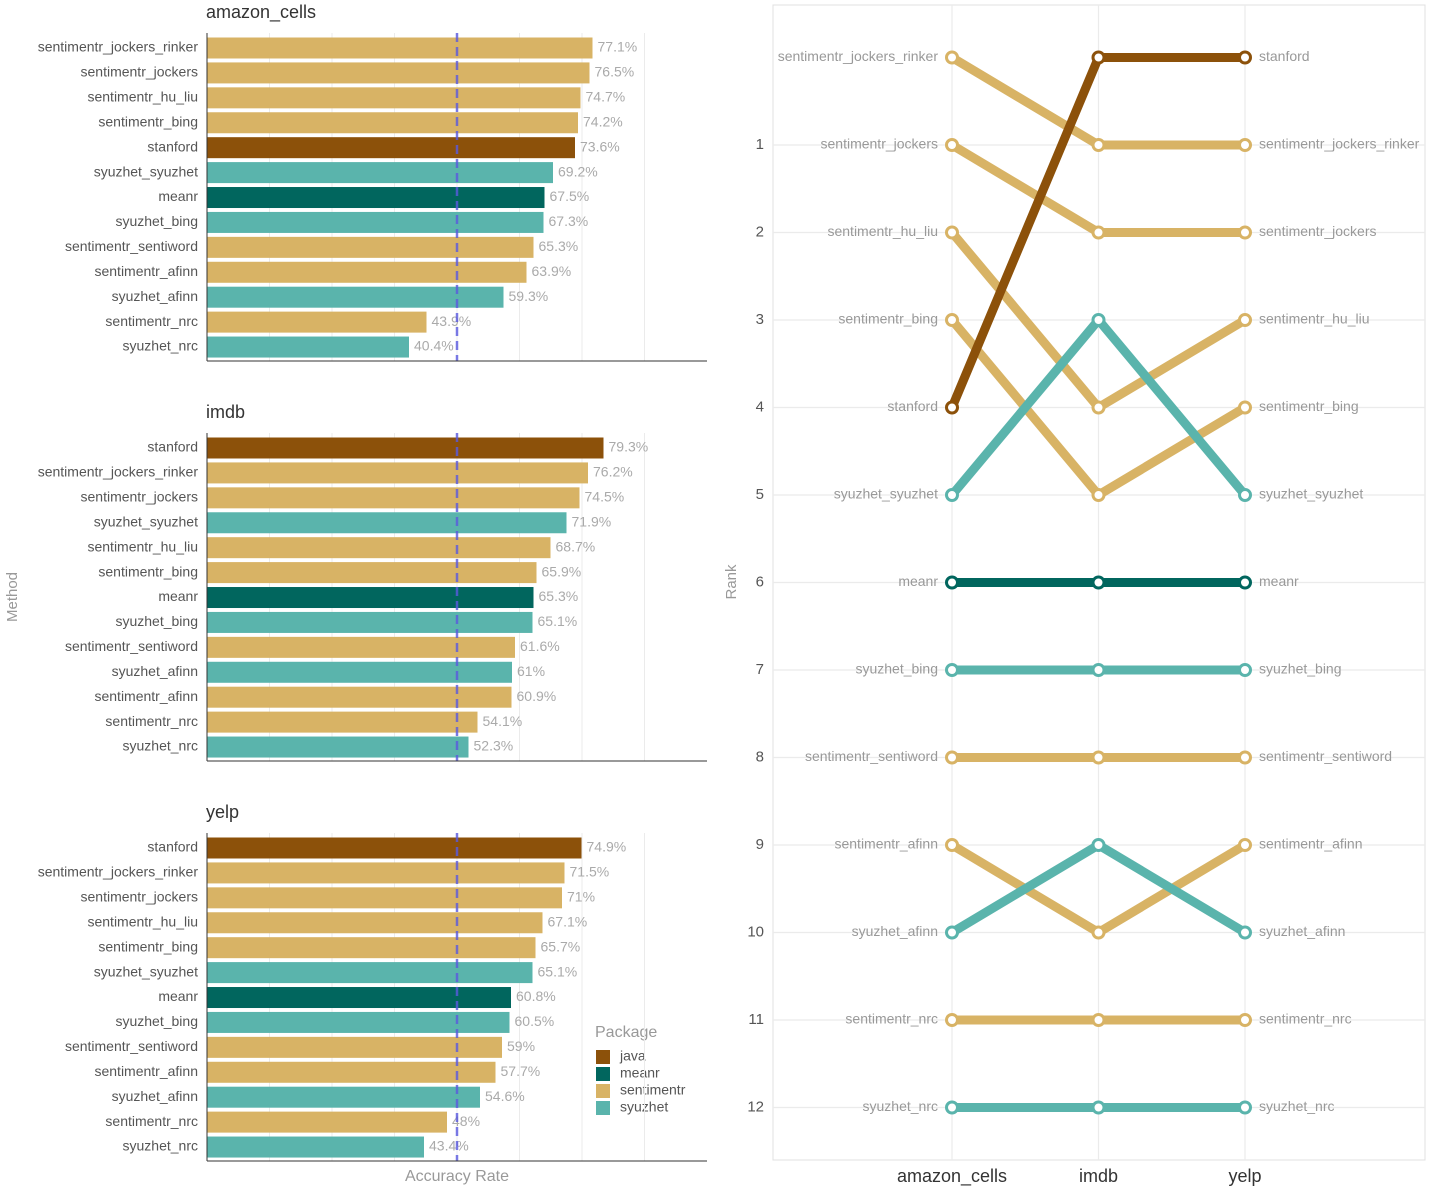  Describe the element at coordinates (880, 144) in the screenshot. I see `line-label-left: sentimentr_jockers` at that location.